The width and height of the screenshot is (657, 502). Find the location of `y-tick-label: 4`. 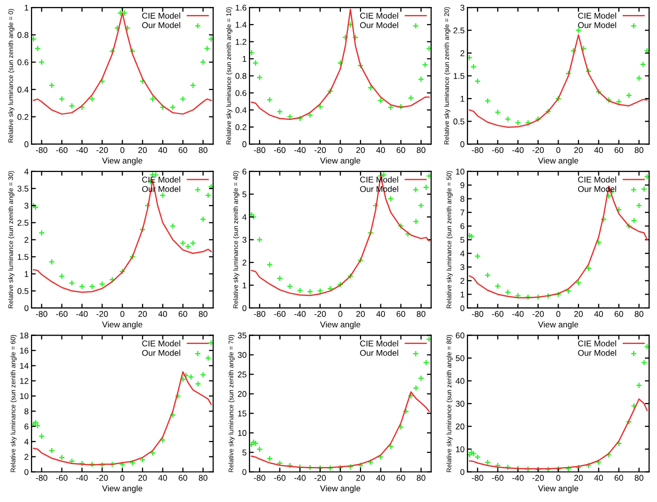

y-tick-label: 4 is located at coordinates (244, 217).